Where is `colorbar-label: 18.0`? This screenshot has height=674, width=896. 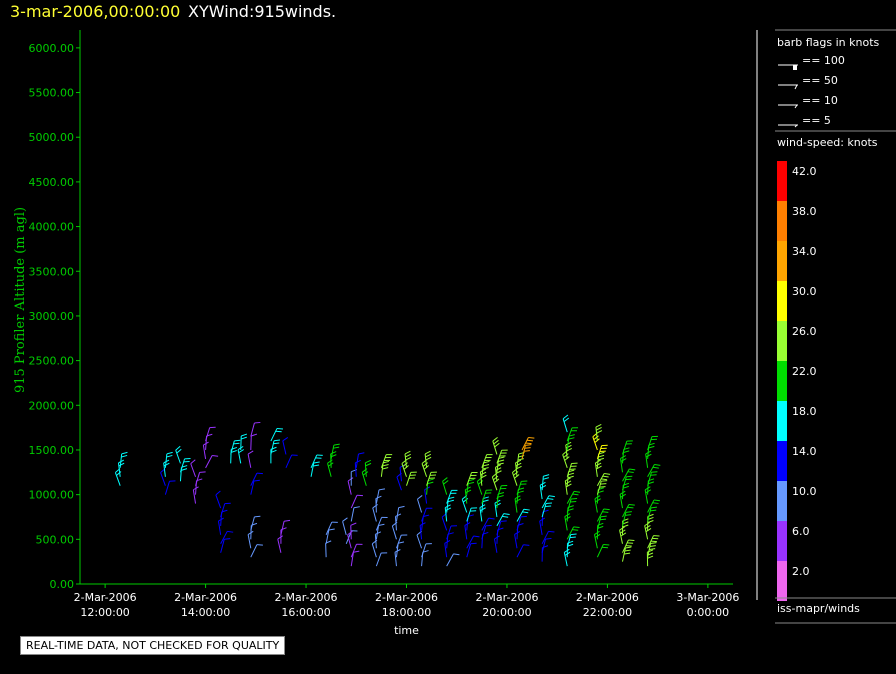
colorbar-label: 18.0 is located at coordinates (804, 411).